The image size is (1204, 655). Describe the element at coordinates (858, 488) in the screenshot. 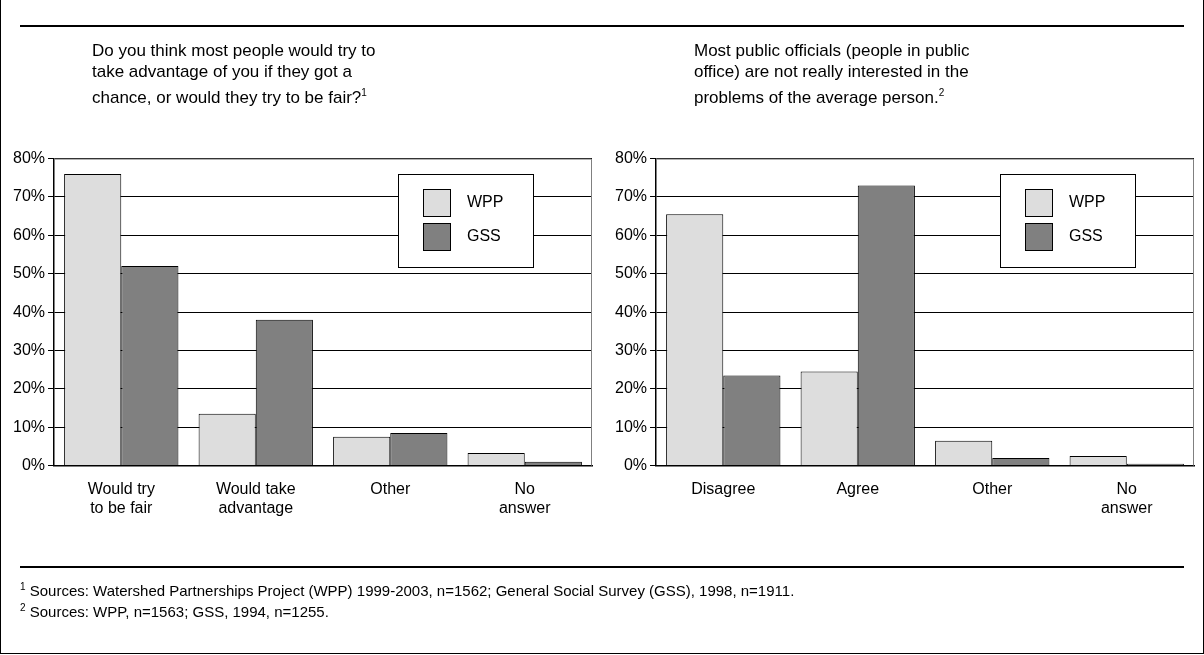

I see `x-tick-label: Agree` at that location.